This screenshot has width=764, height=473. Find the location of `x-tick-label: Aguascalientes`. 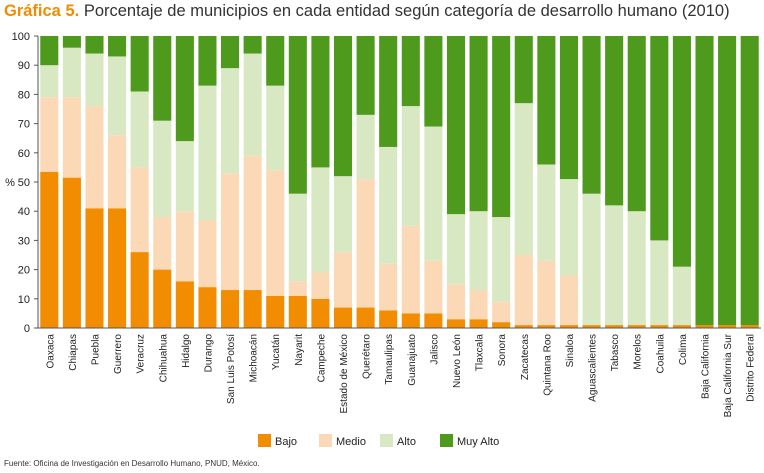

x-tick-label: Aguascalientes is located at coordinates (593, 368).